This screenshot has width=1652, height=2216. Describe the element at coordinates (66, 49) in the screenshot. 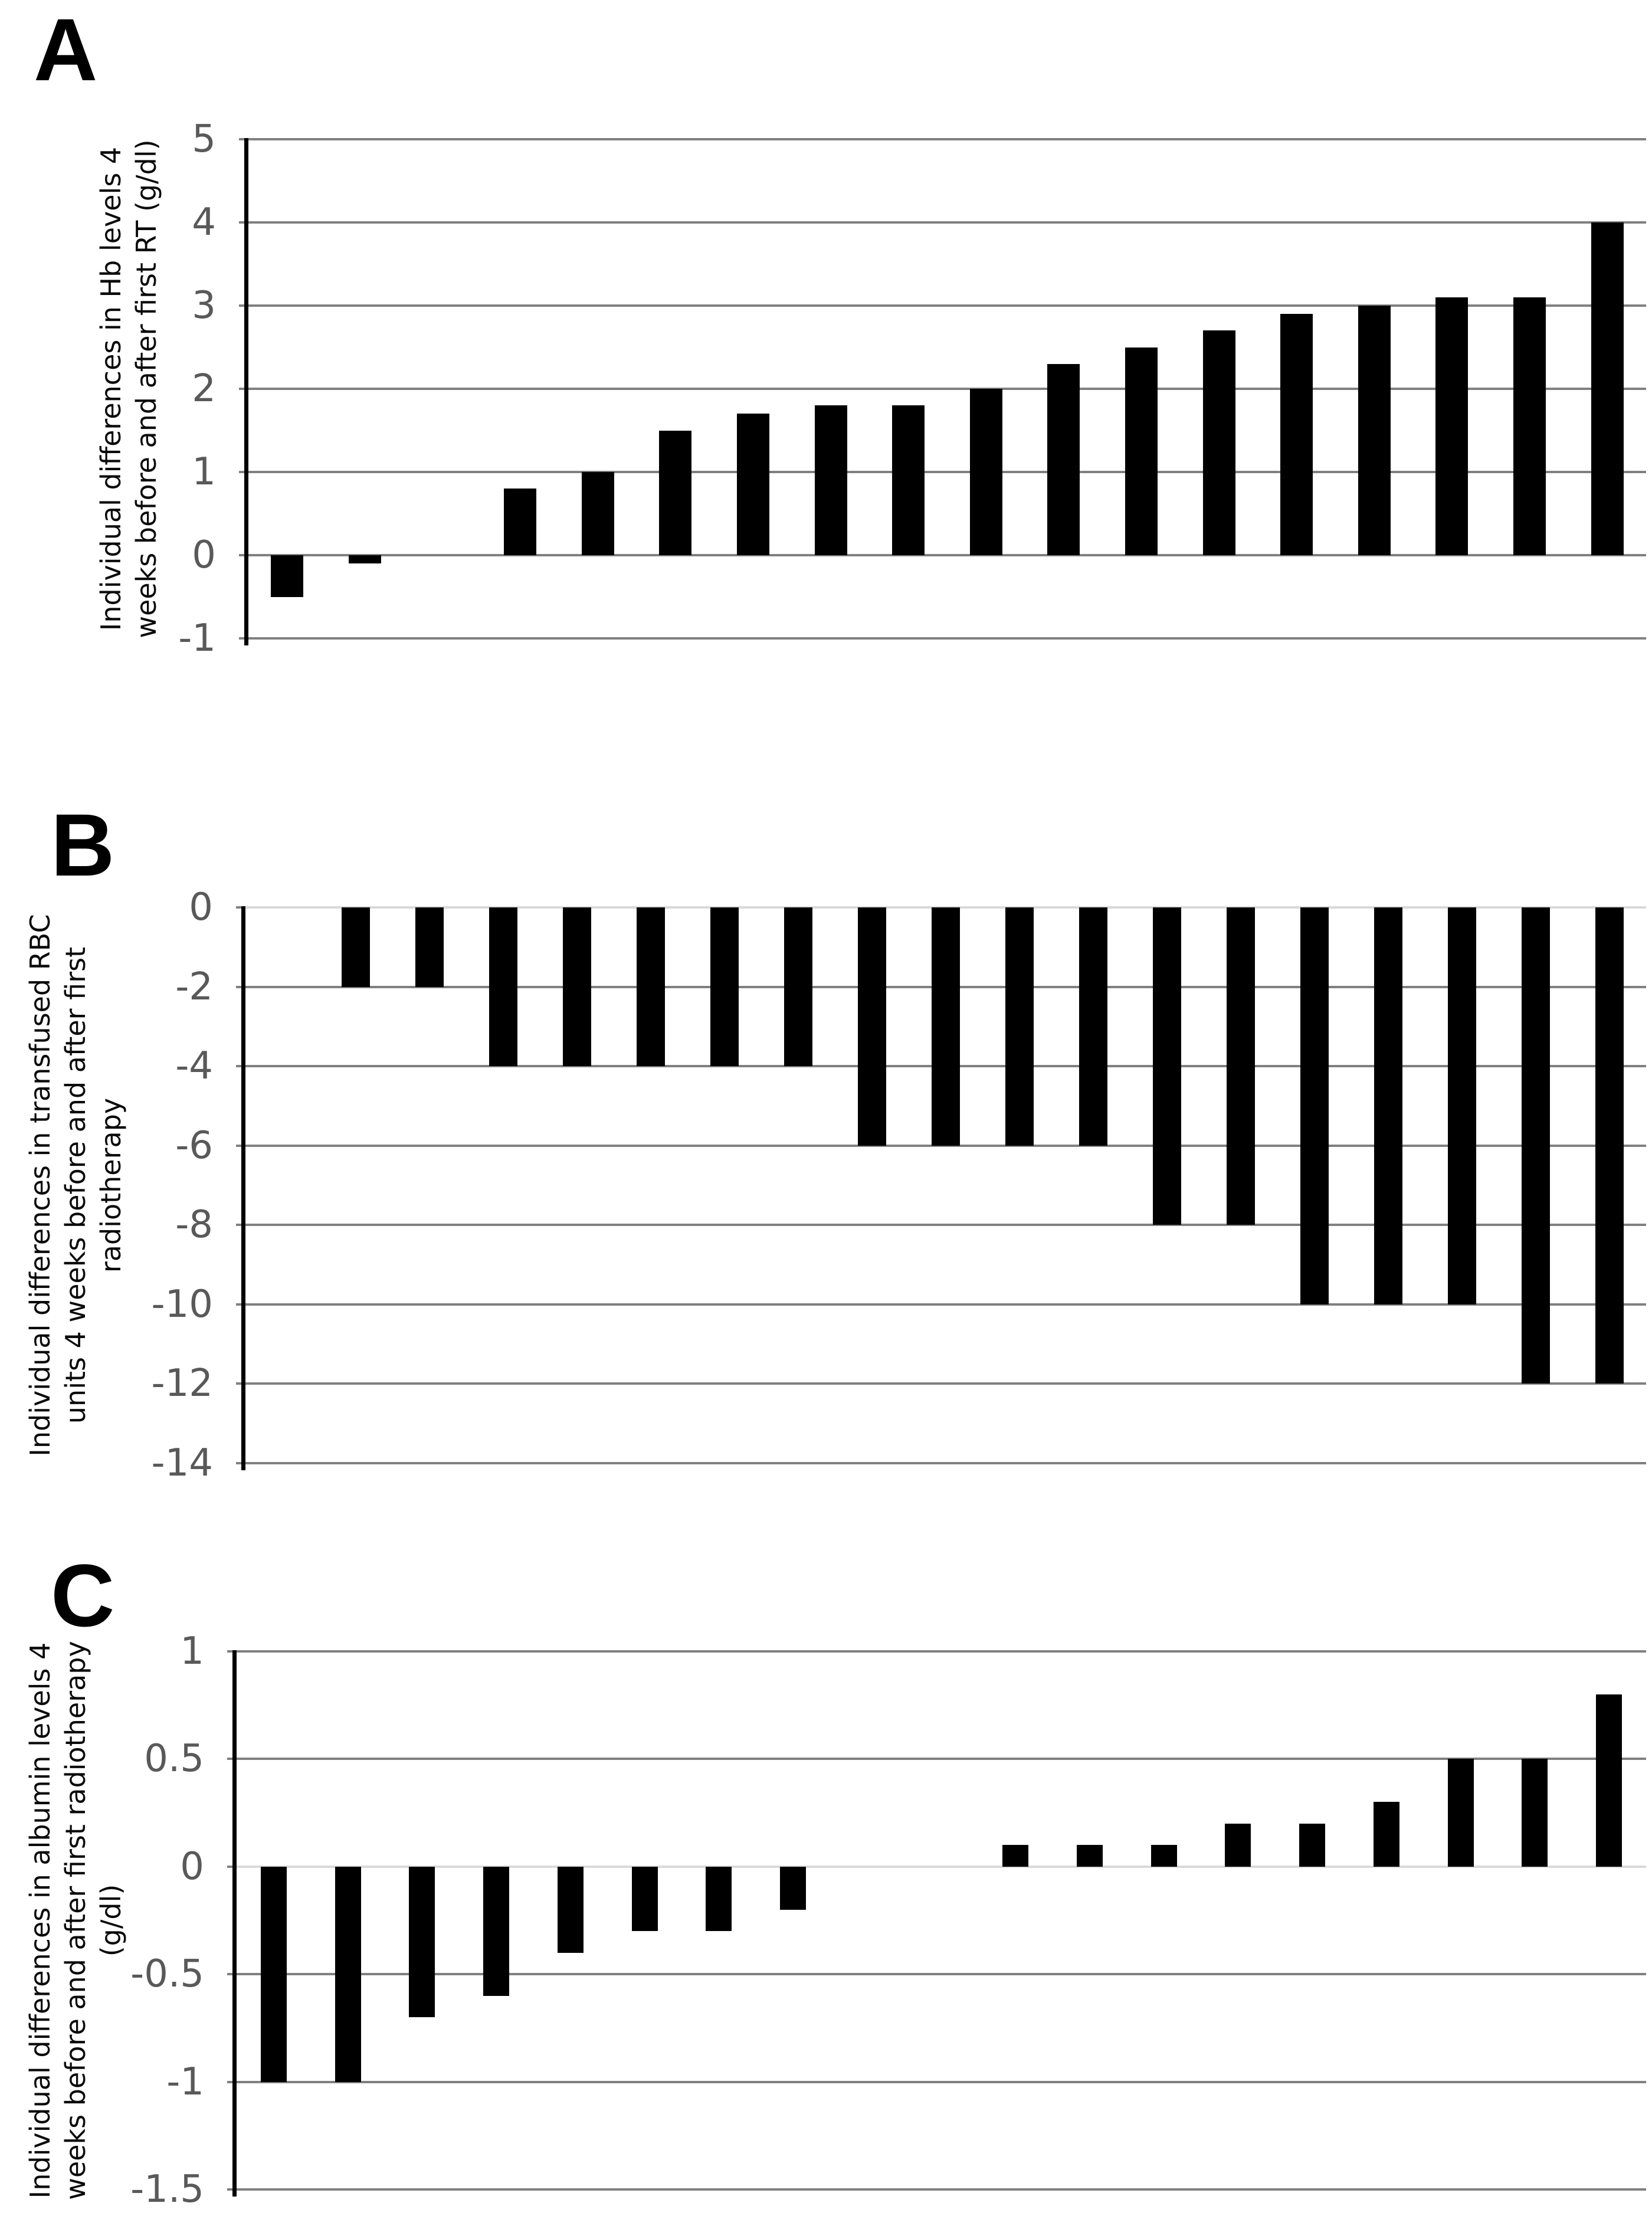

I see `panel-letter-a: A` at that location.